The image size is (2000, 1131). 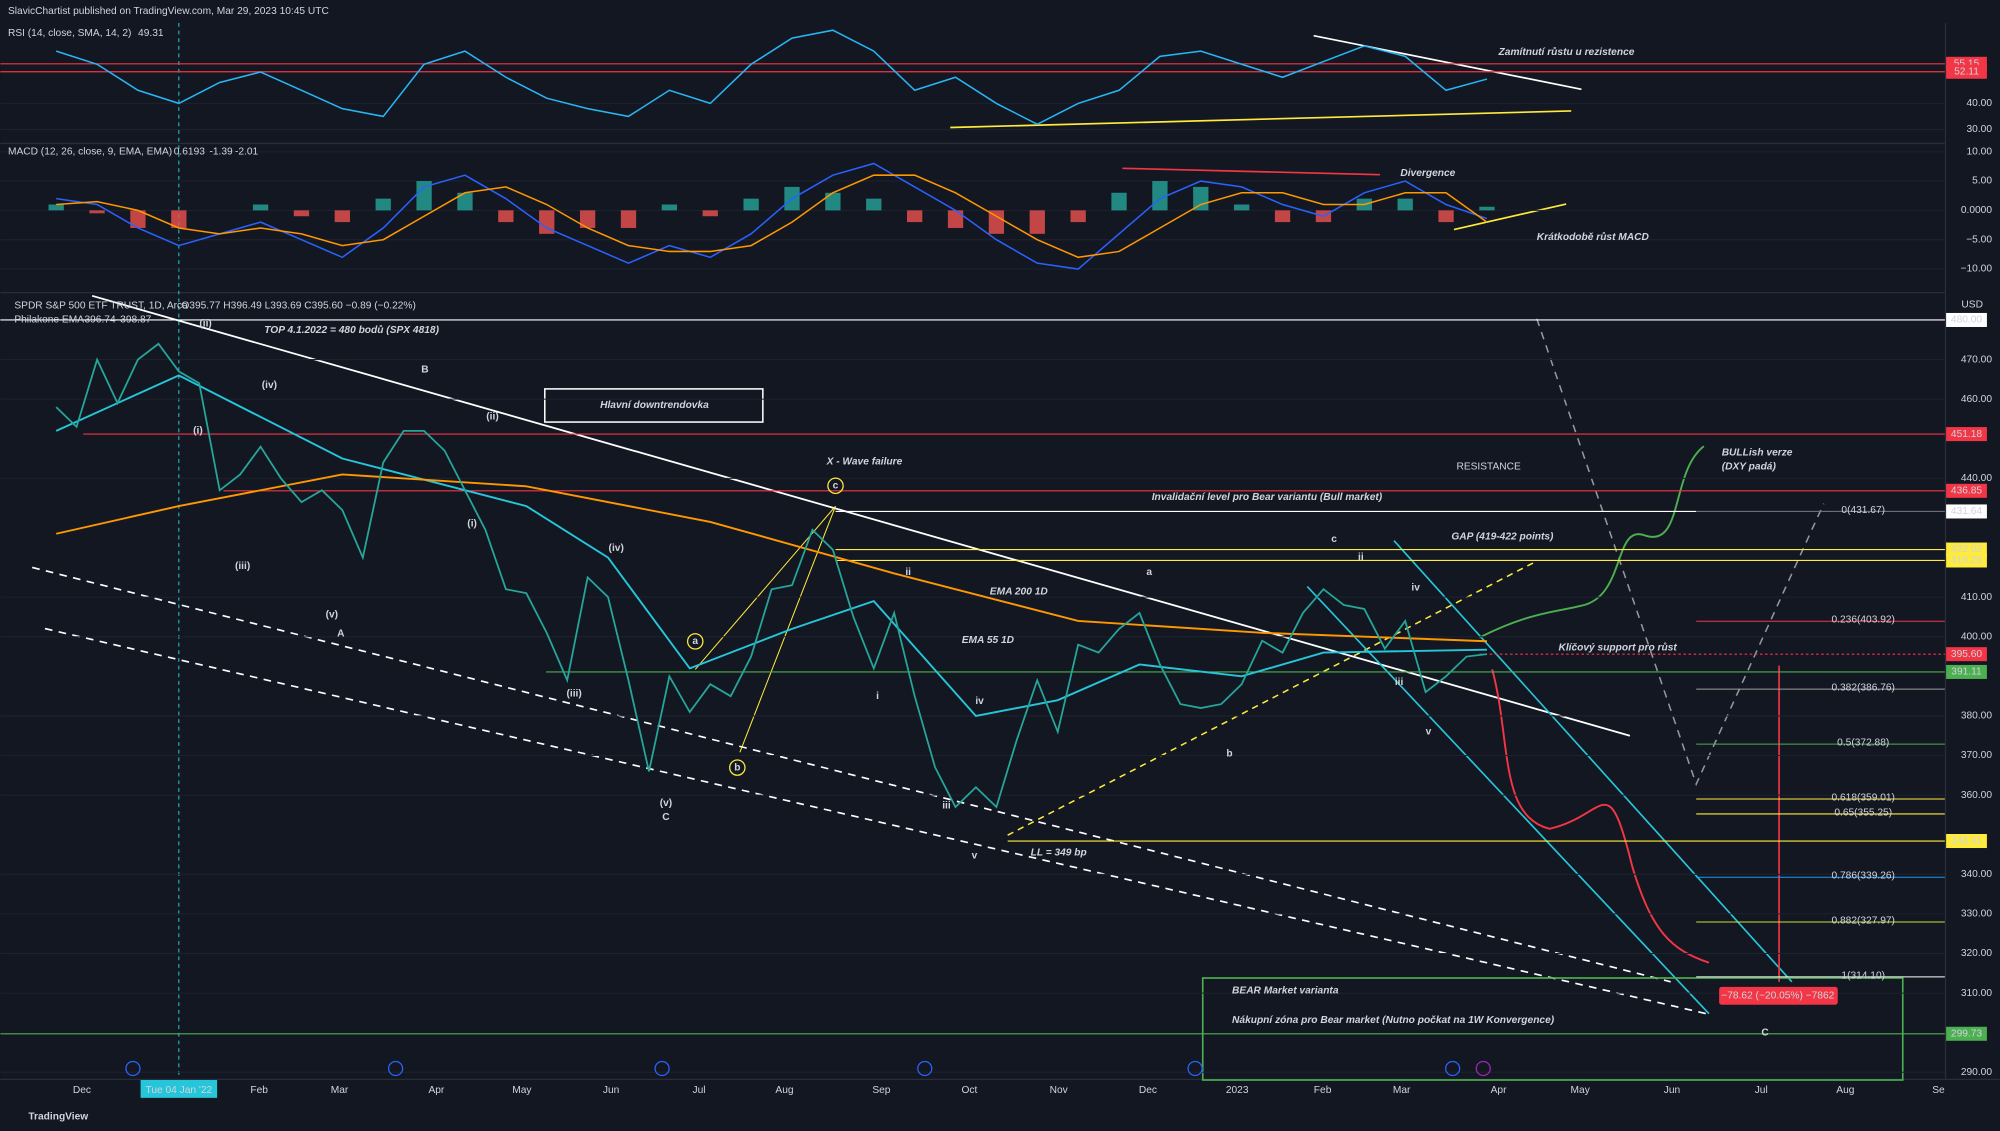 I want to click on signal-last: -2.01, so click(x=247, y=151).